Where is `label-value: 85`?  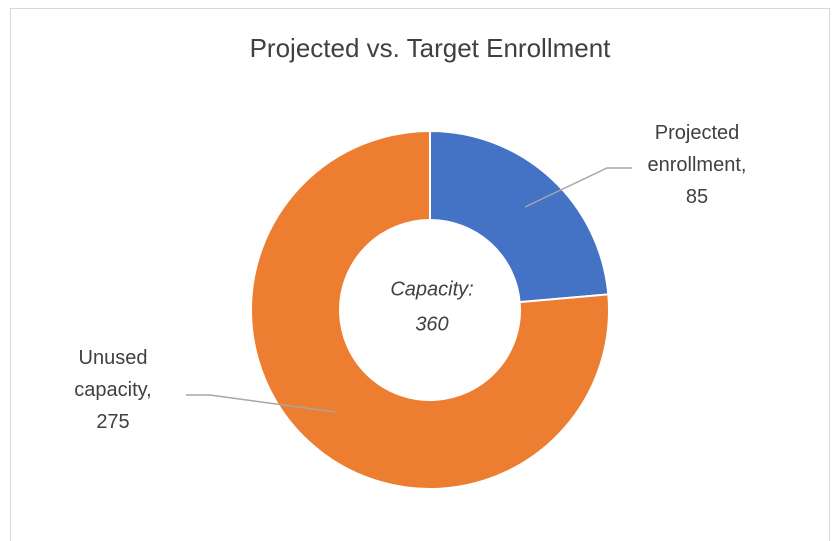 label-value: 85 is located at coordinates (697, 197).